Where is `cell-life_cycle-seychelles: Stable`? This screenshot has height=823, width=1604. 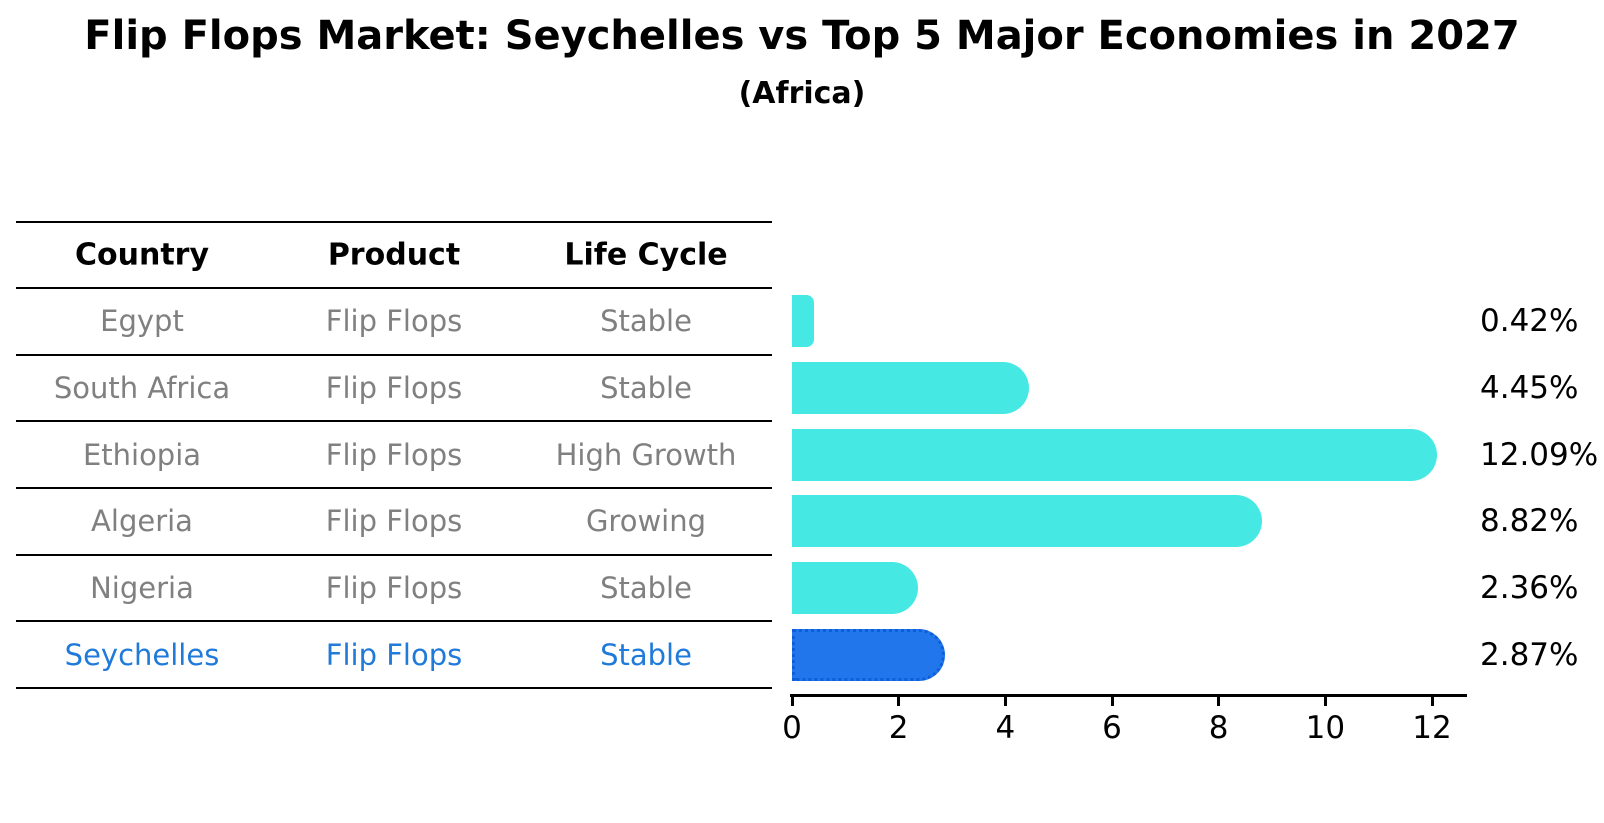 cell-life_cycle-seychelles: Stable is located at coordinates (646, 654).